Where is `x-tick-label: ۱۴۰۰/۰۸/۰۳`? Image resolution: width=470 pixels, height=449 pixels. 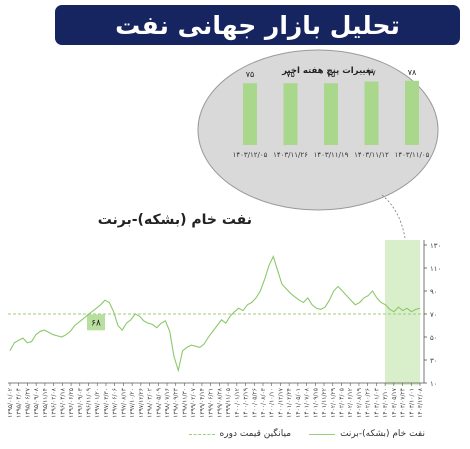
x-tick-label: ۱۴۰۰/۰۸/۰۳ is located at coordinates (263, 402).